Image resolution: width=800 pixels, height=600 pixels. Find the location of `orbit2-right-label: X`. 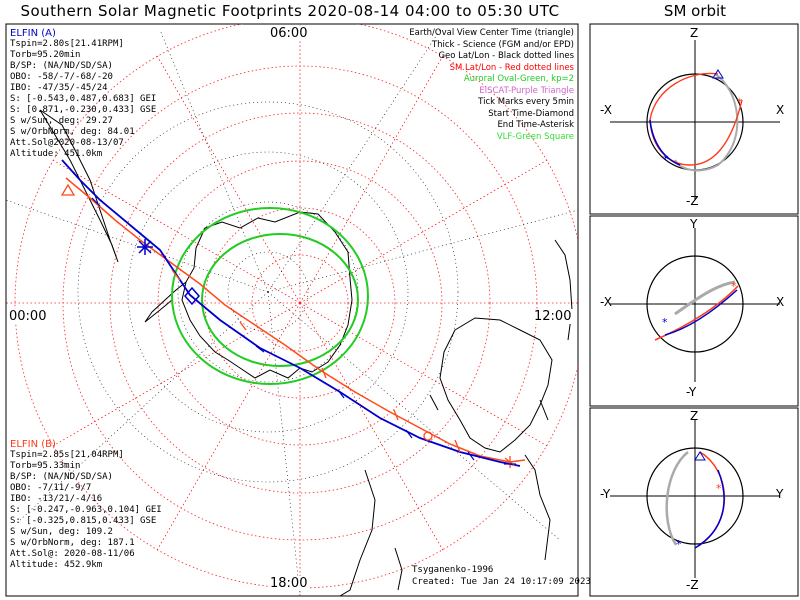

orbit2-right-label: X is located at coordinates (780, 302).